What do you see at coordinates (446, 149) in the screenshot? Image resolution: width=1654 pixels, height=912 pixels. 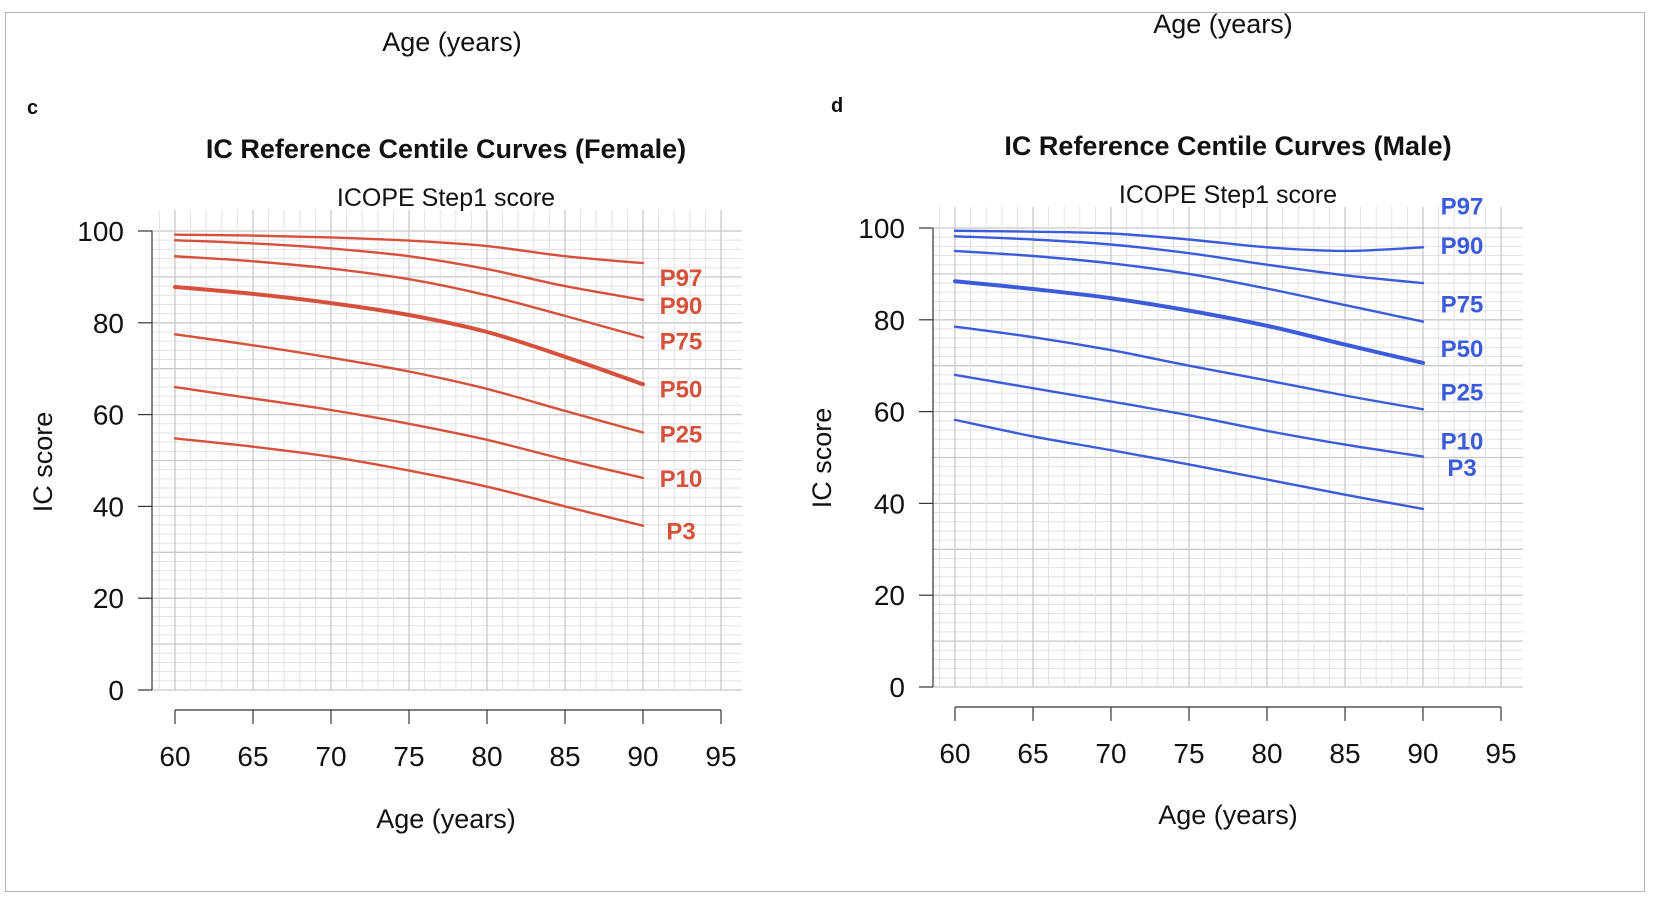 I see `chart-title: IC Reference Centile Curves (Female)` at bounding box center [446, 149].